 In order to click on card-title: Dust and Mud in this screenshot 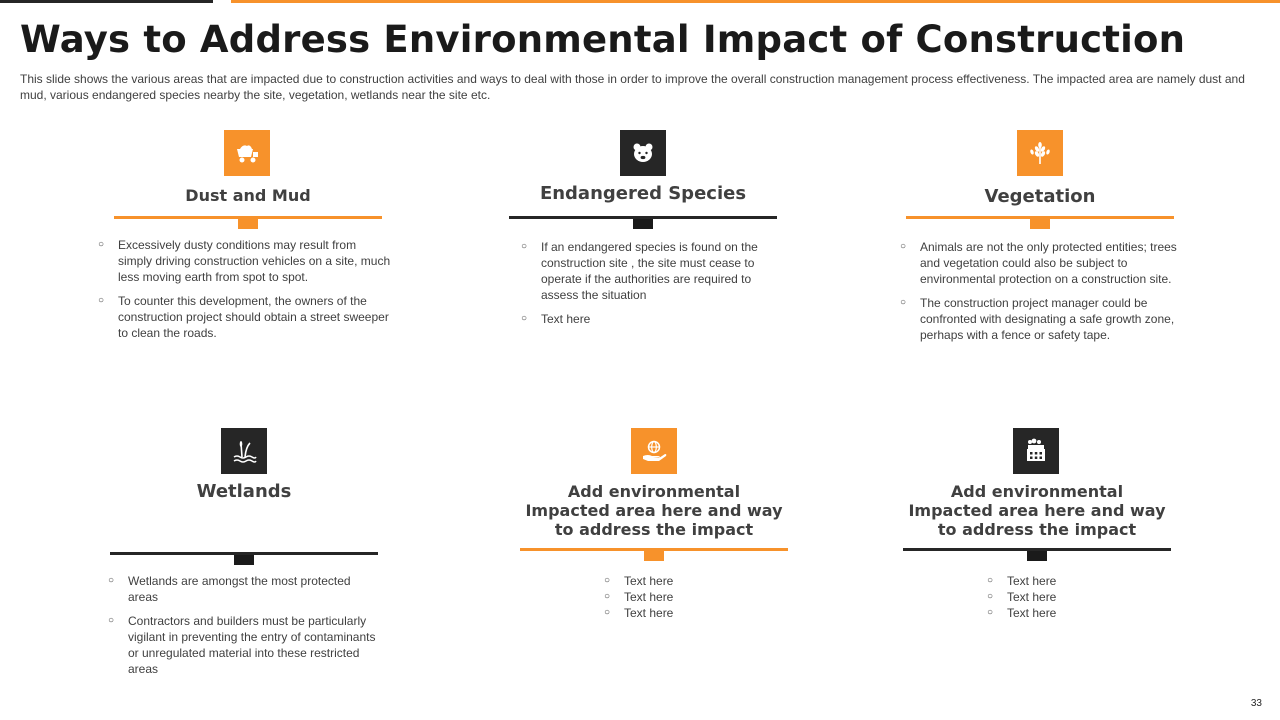, I will do `click(248, 195)`.